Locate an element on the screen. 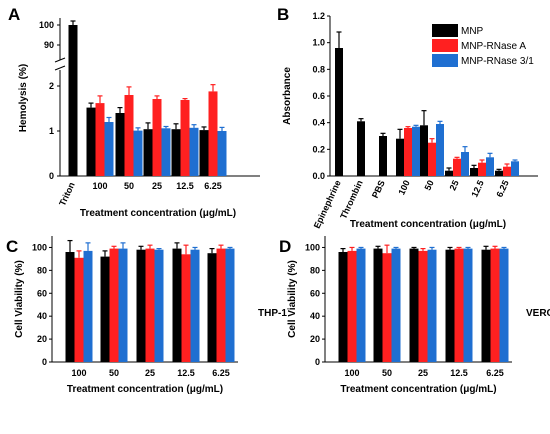 The height and width of the screenshot is (434, 550). legend-label: MNP-RNase 3/1 is located at coordinates (497, 61).